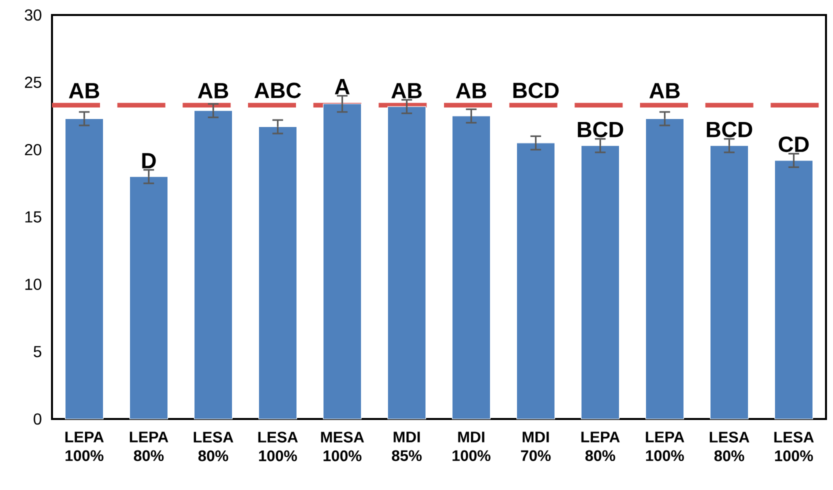 This screenshot has width=833, height=490. What do you see at coordinates (33, 82) in the screenshot?
I see `y-tick-label: 25` at bounding box center [33, 82].